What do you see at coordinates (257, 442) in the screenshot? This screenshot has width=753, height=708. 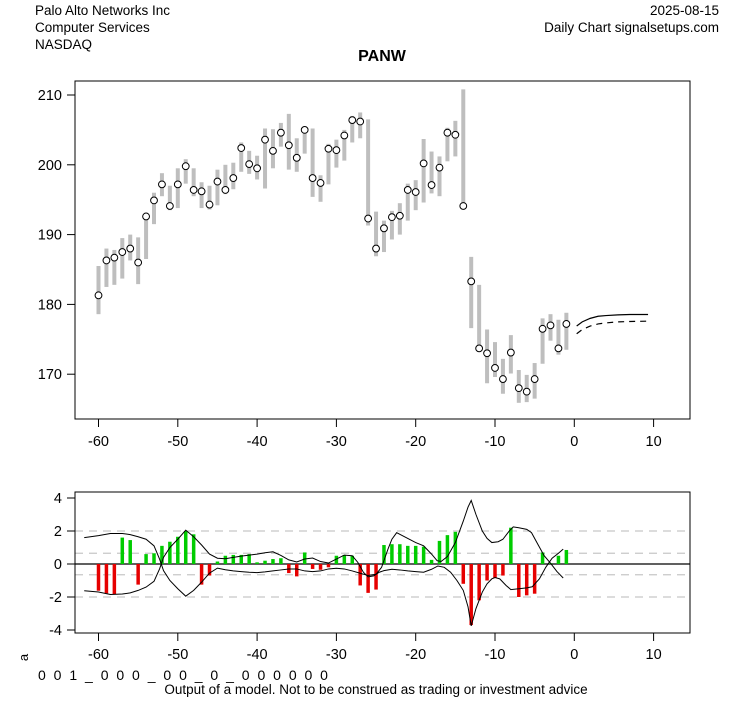 I see `price-x-tick-label: -40` at bounding box center [257, 442].